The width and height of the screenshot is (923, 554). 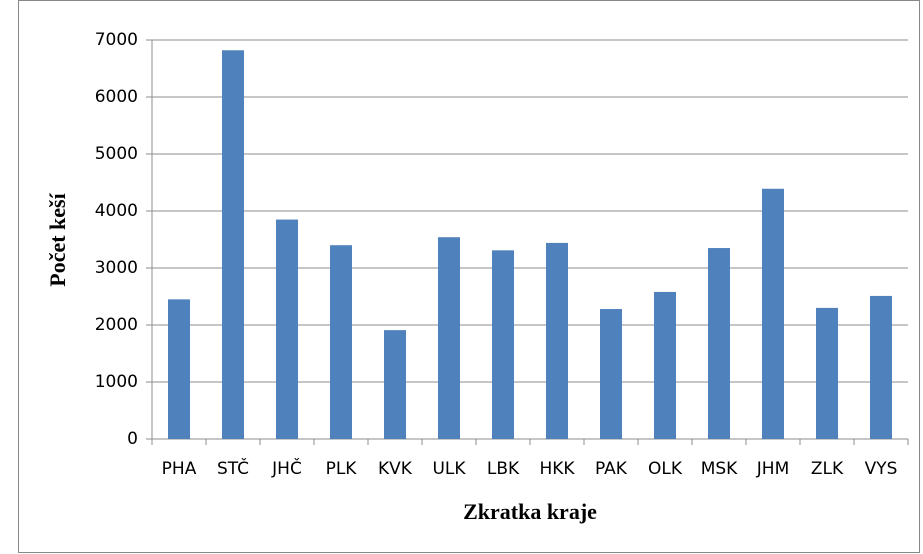 I want to click on x-tick-label: VYS, so click(x=881, y=469).